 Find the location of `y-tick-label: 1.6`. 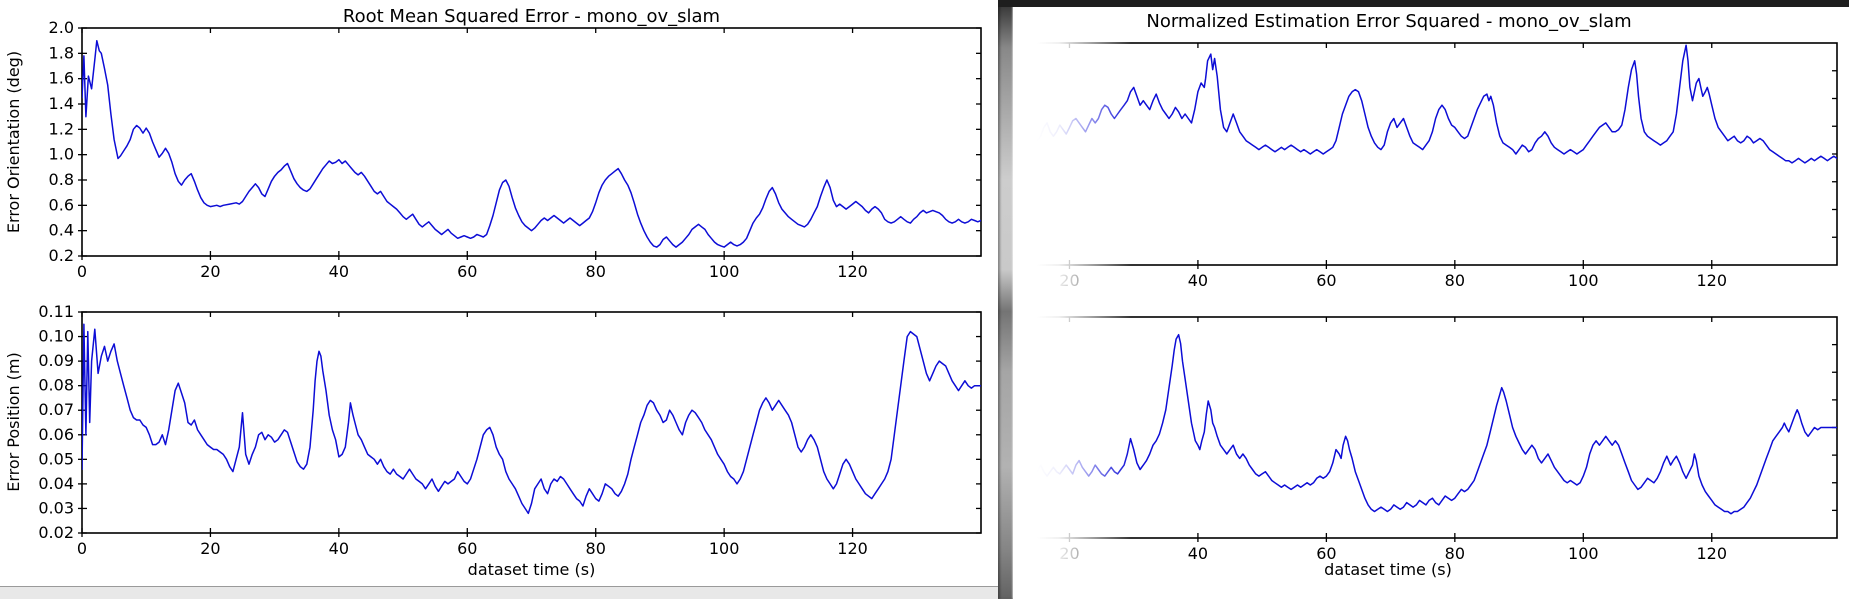

y-tick-label: 1.6 is located at coordinates (61, 78).